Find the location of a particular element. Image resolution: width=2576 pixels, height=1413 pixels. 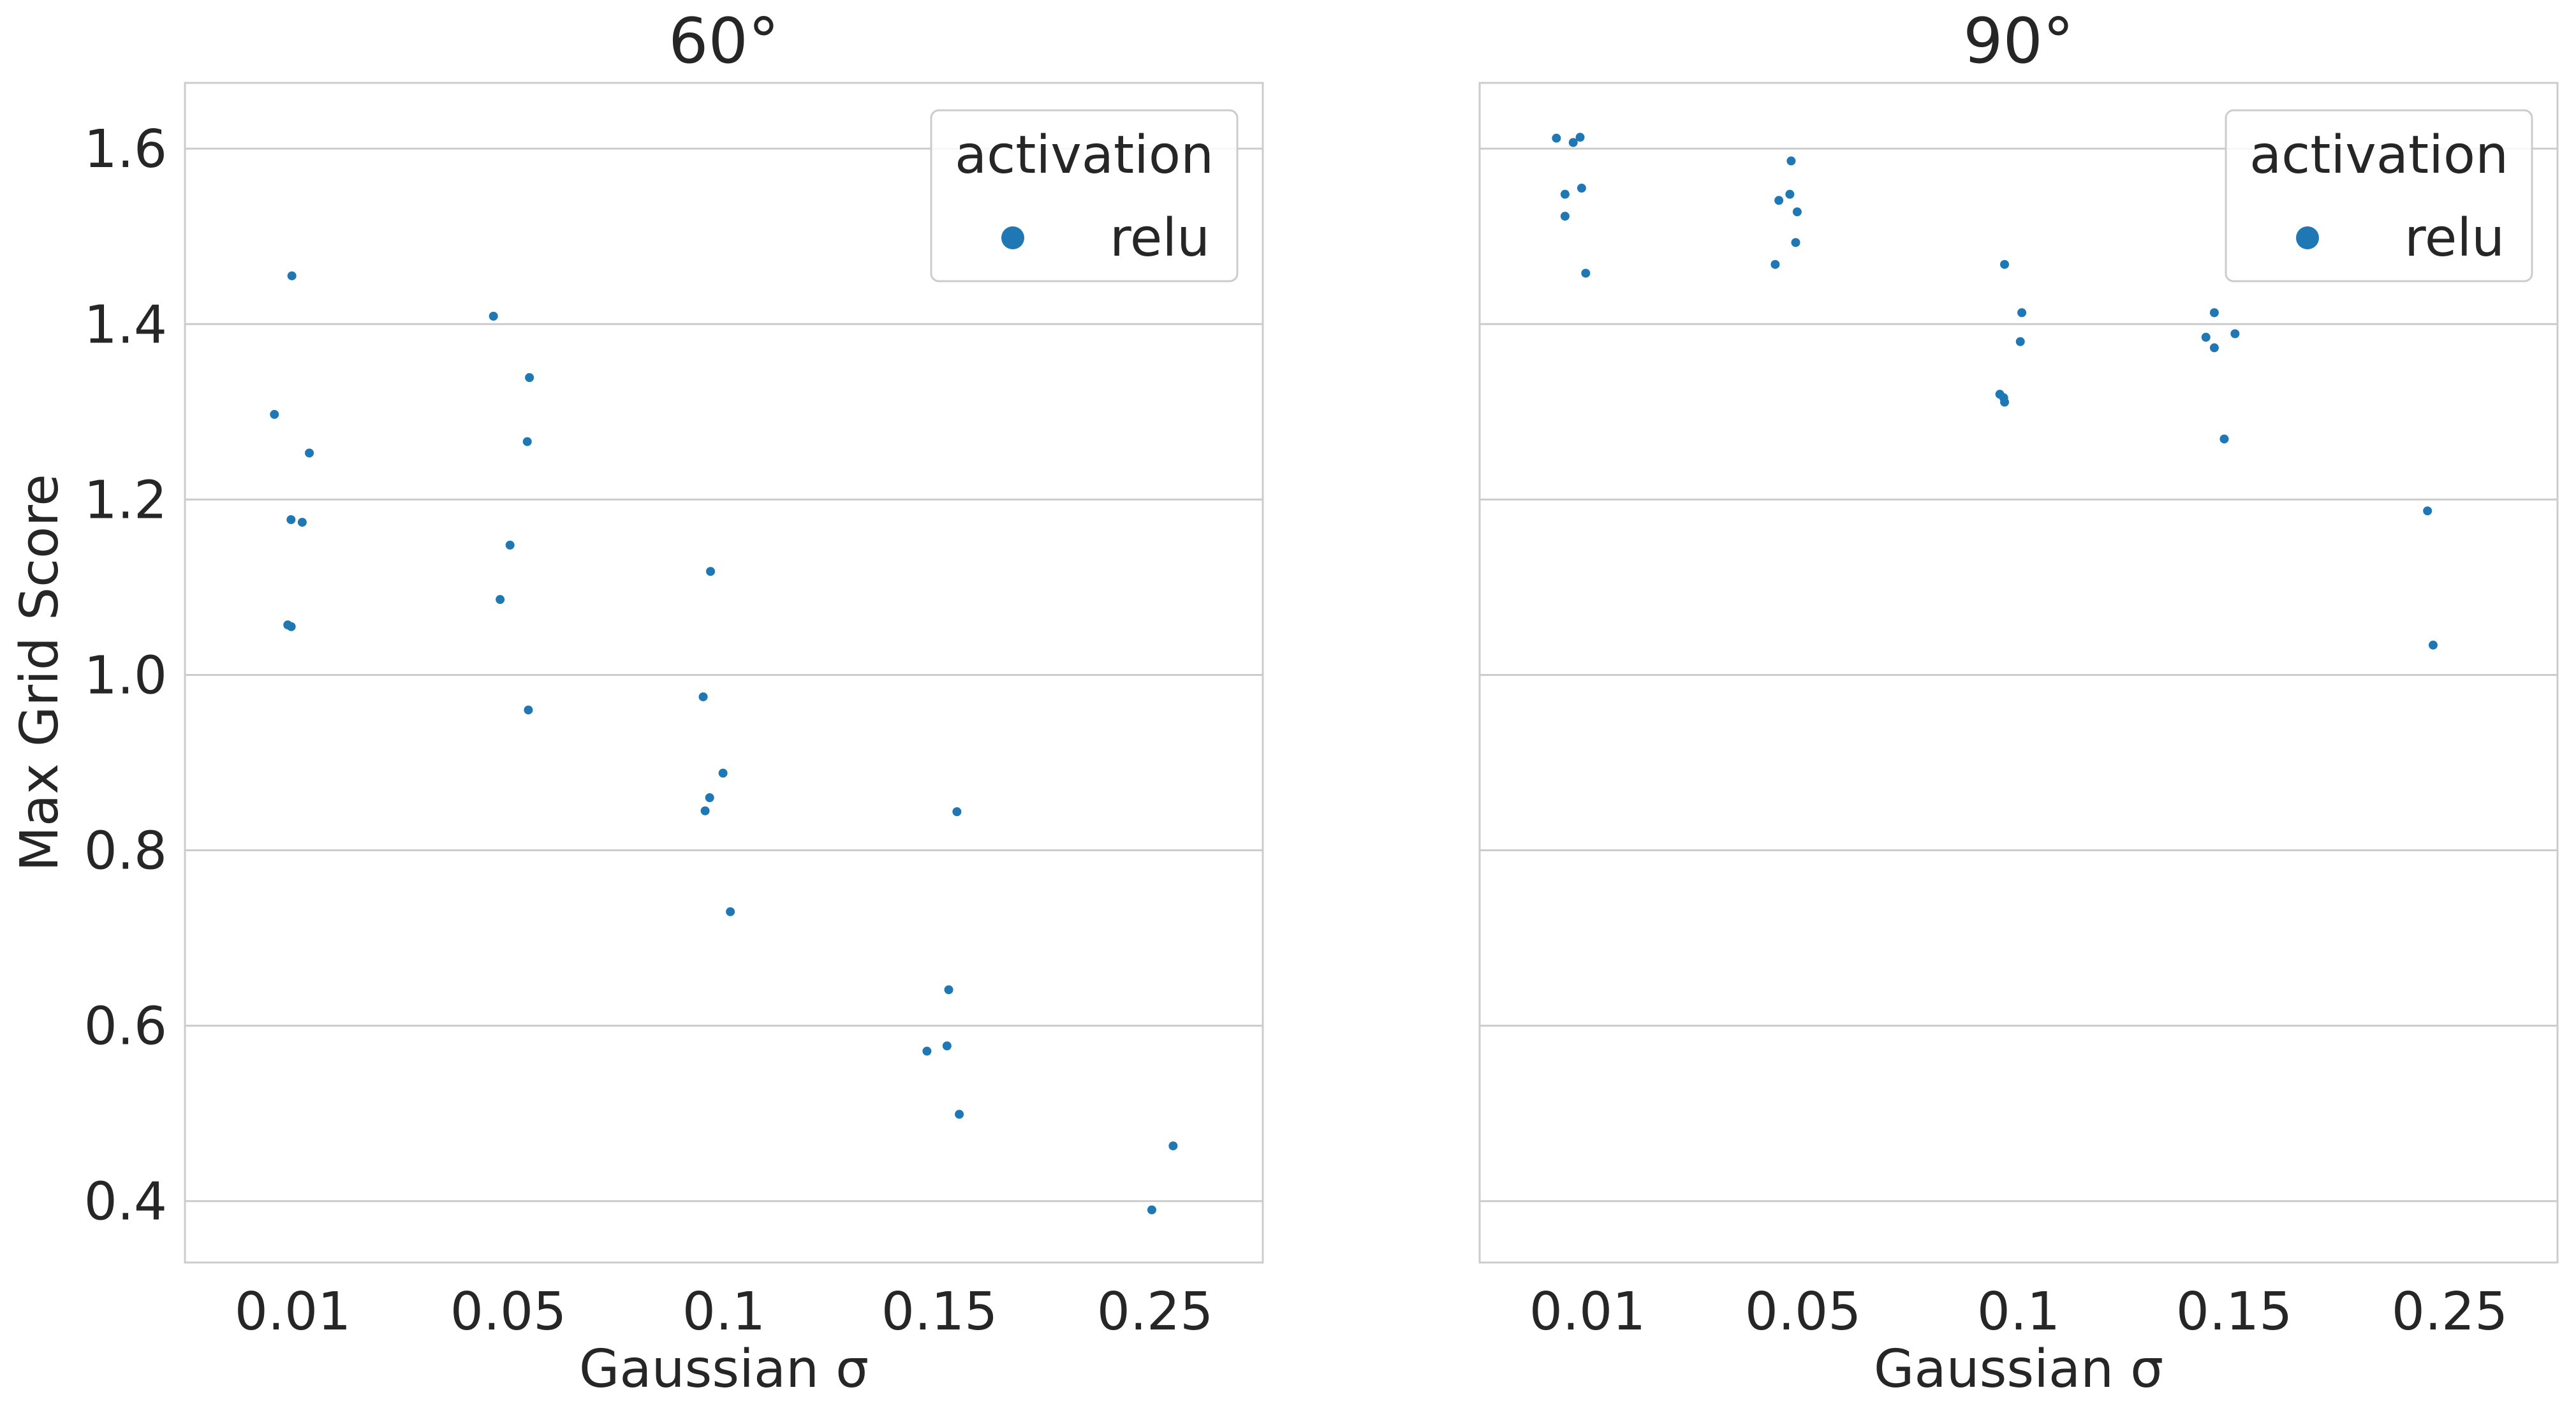

y-tick-label: 1.2 is located at coordinates (125, 500).